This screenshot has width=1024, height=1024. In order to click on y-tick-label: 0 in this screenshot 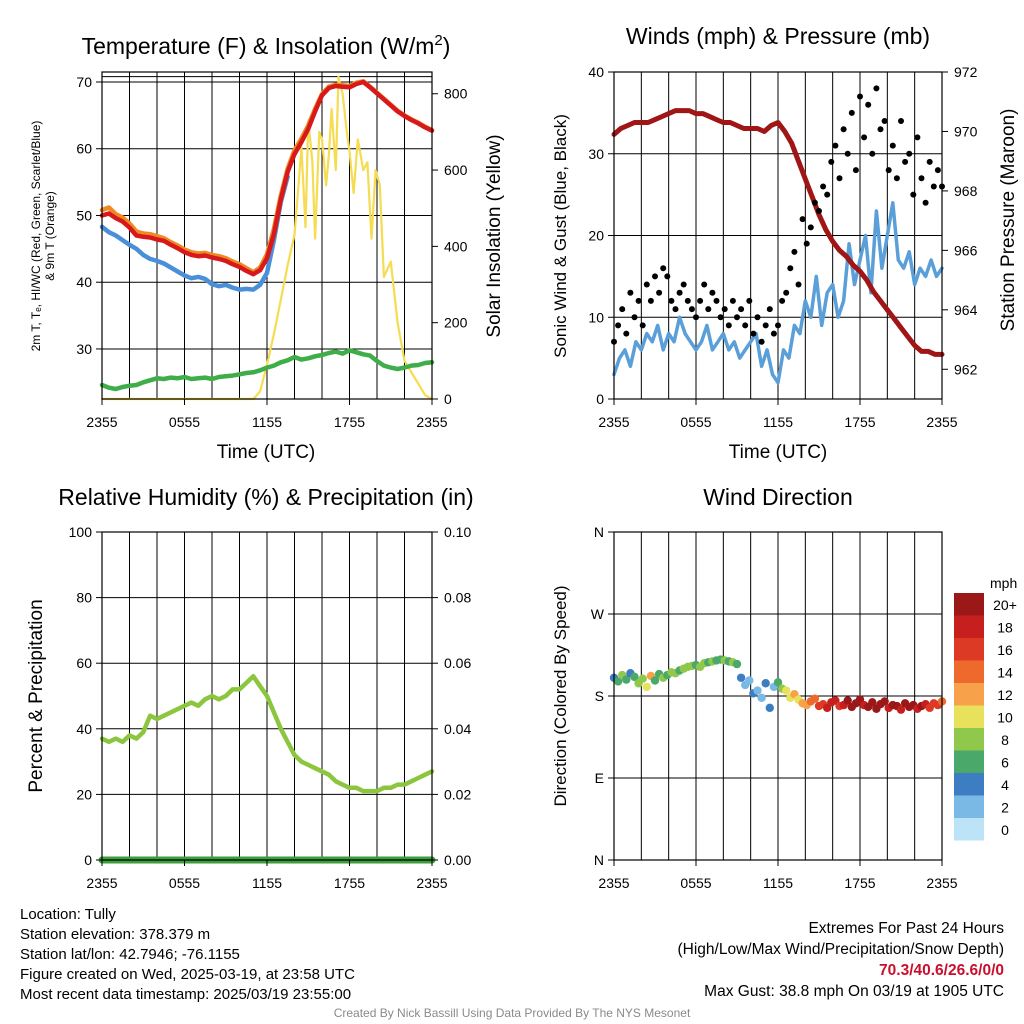, I will do `click(88, 860)`.